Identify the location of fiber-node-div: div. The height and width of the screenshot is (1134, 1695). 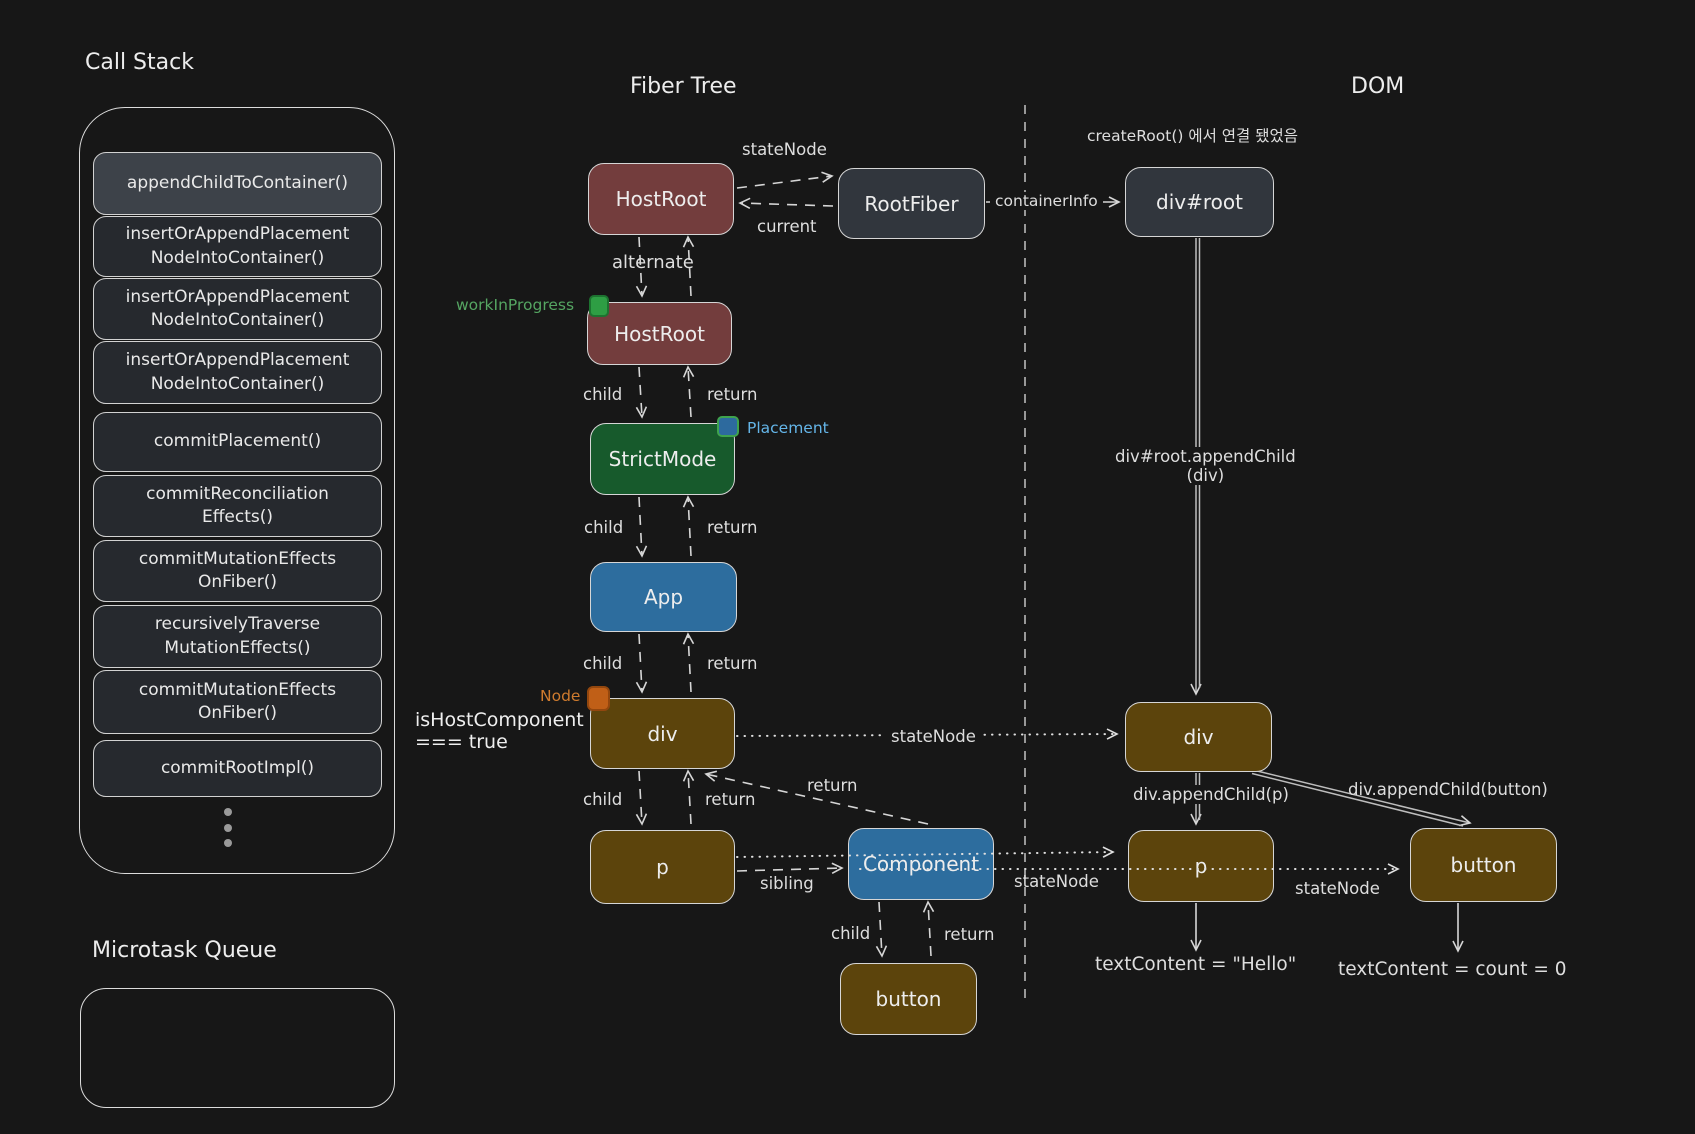
(662, 733).